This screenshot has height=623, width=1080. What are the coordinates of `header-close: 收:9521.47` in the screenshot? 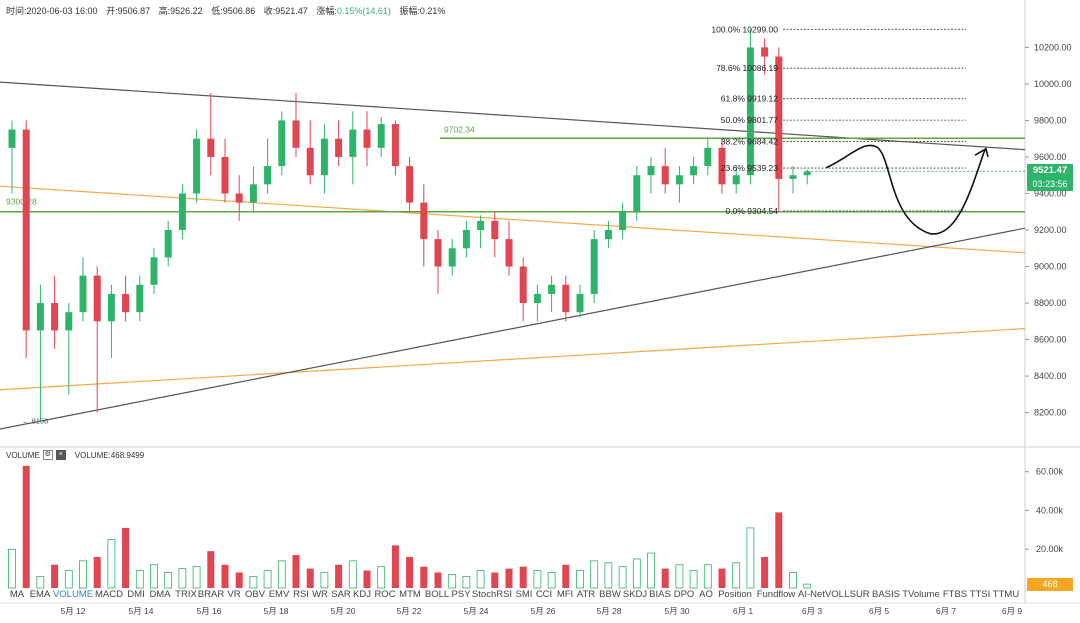 It's located at (285, 11).